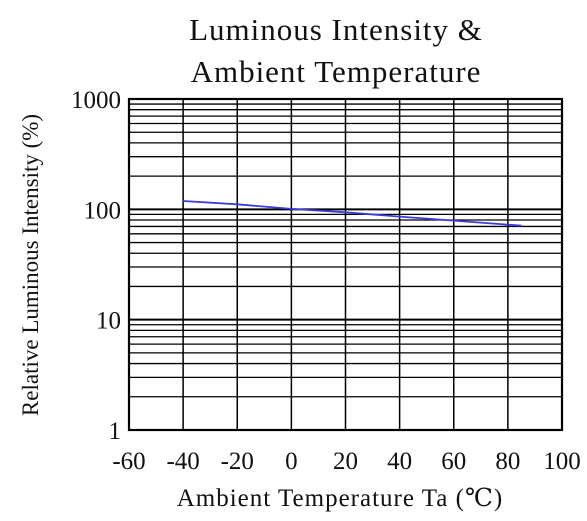 The width and height of the screenshot is (587, 521). Describe the element at coordinates (128, 461) in the screenshot. I see `x-tick-label: -60` at that location.